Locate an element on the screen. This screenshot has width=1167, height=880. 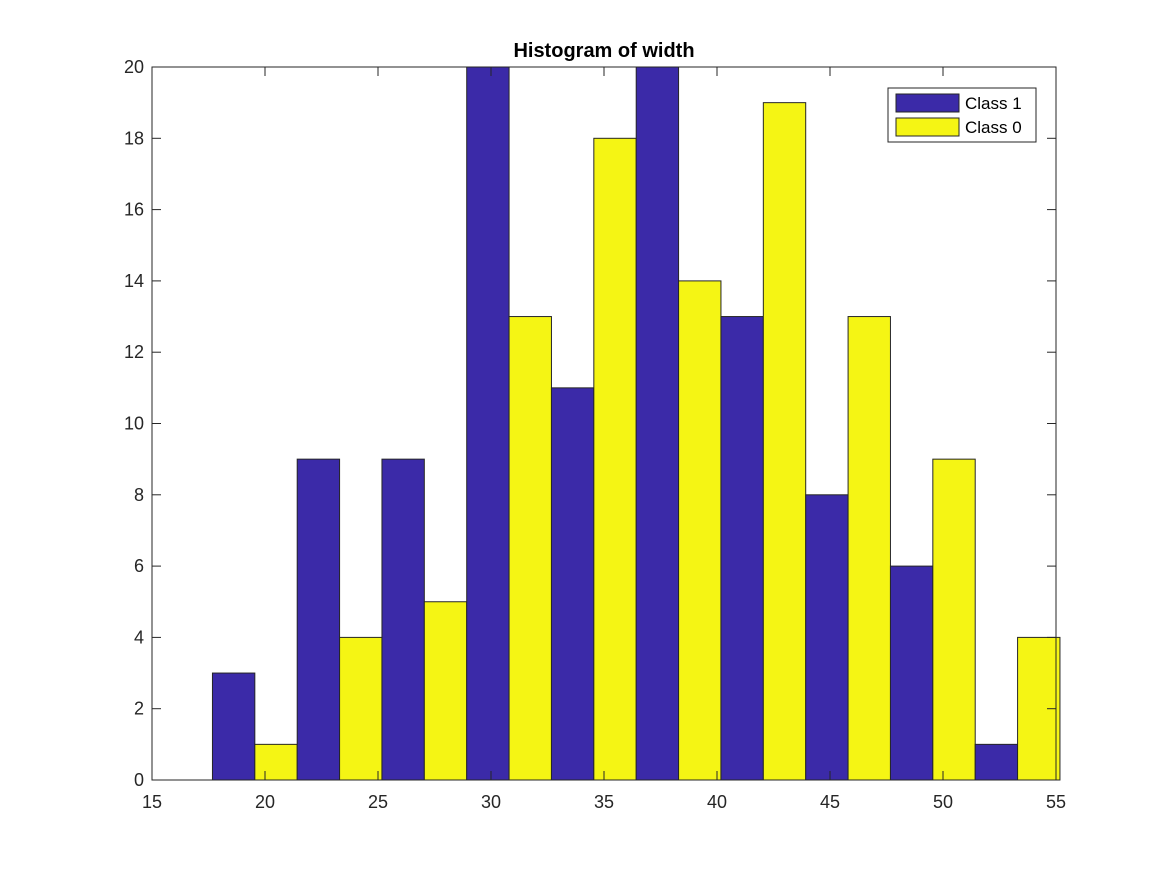
y-tick-label: 2 is located at coordinates (139, 709).